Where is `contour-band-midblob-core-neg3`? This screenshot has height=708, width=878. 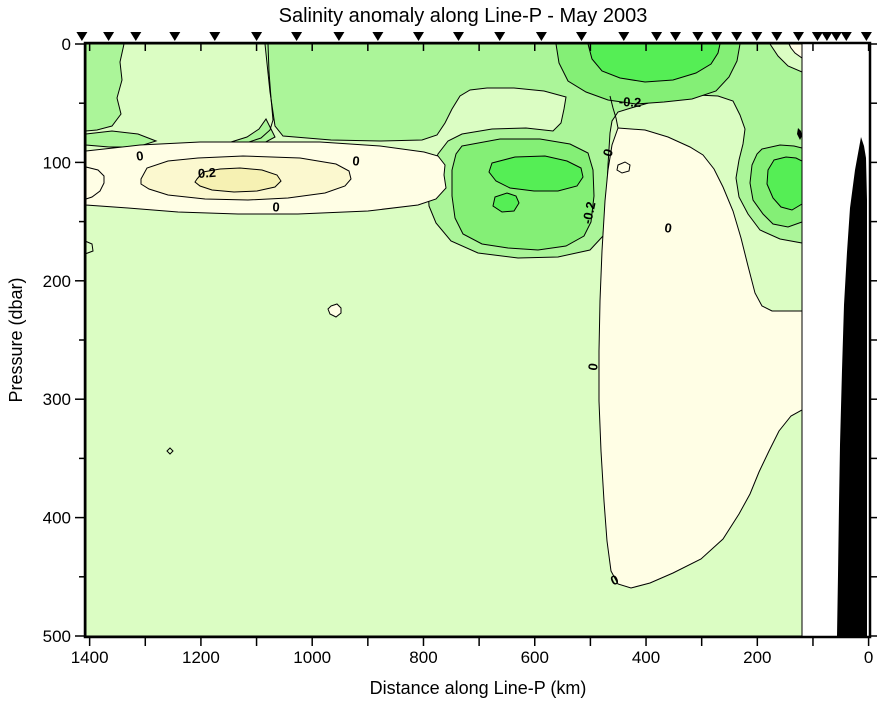
contour-band-midblob-core-neg3 is located at coordinates (536, 173).